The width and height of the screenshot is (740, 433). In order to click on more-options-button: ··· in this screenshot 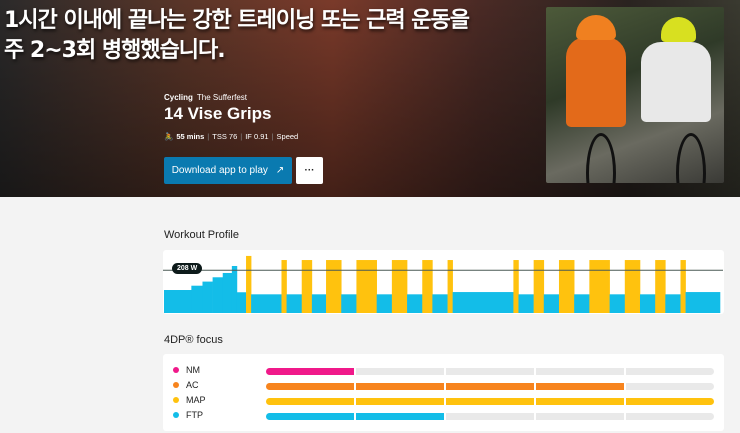, I will do `click(309, 170)`.